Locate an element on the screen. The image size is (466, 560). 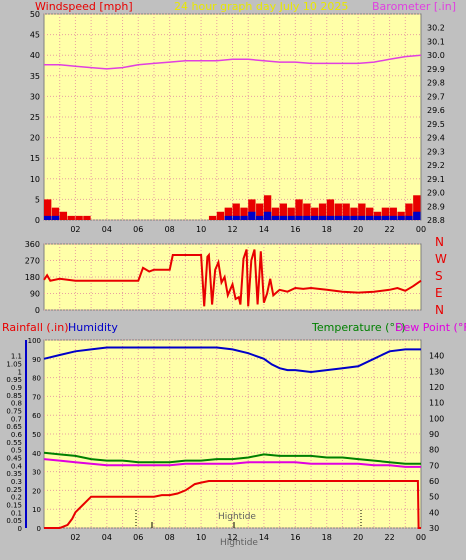
humidity-tick-label: 70 is located at coordinates (36, 397).